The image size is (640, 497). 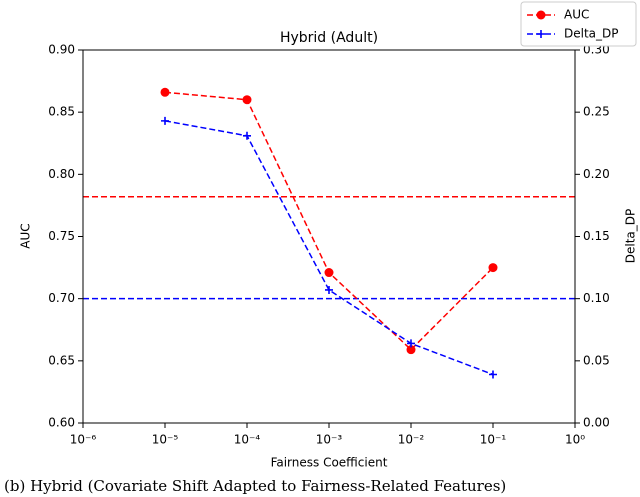 What do you see at coordinates (596, 423) in the screenshot?
I see `y2-tick-label: 0.00` at bounding box center [596, 423].